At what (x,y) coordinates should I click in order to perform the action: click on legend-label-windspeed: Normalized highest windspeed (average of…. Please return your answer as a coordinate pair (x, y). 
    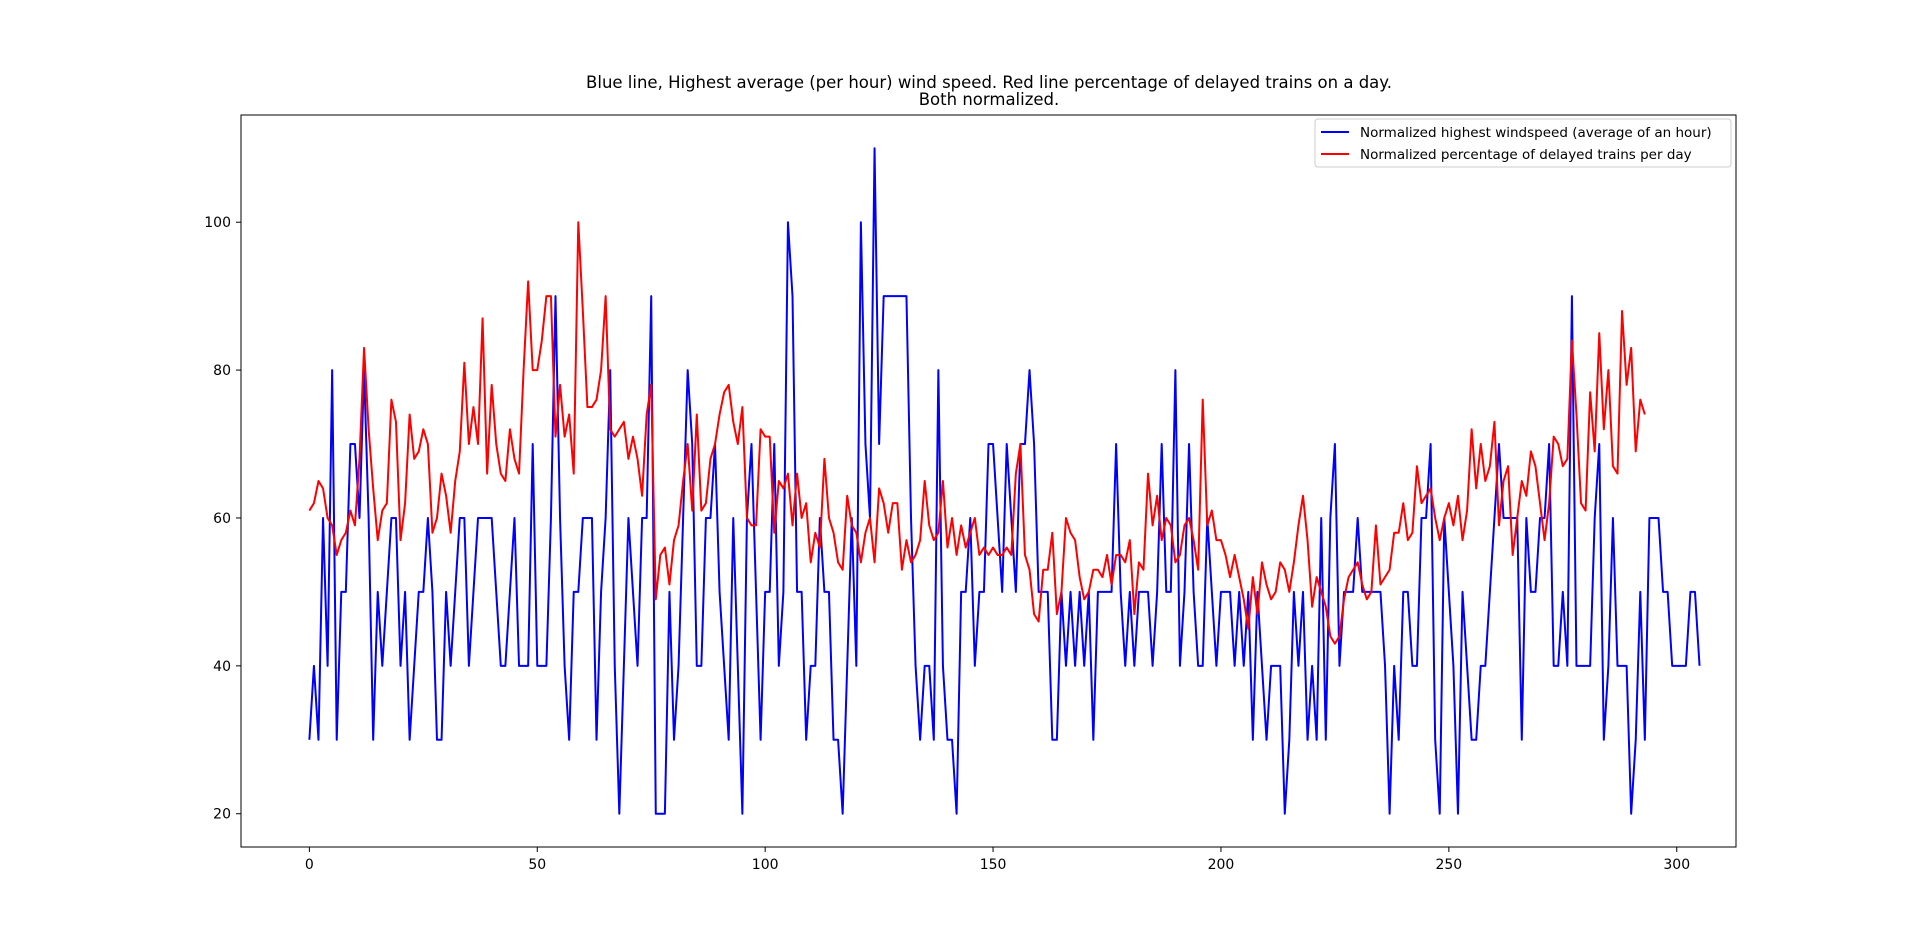
    Looking at the image, I should click on (1536, 133).